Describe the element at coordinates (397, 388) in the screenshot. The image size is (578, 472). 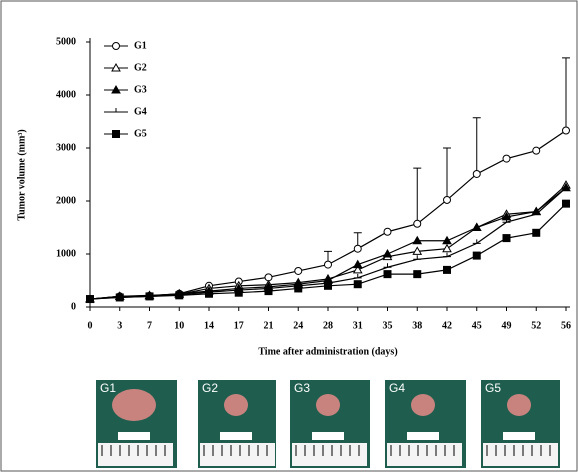
I see `photo-label: G4` at that location.